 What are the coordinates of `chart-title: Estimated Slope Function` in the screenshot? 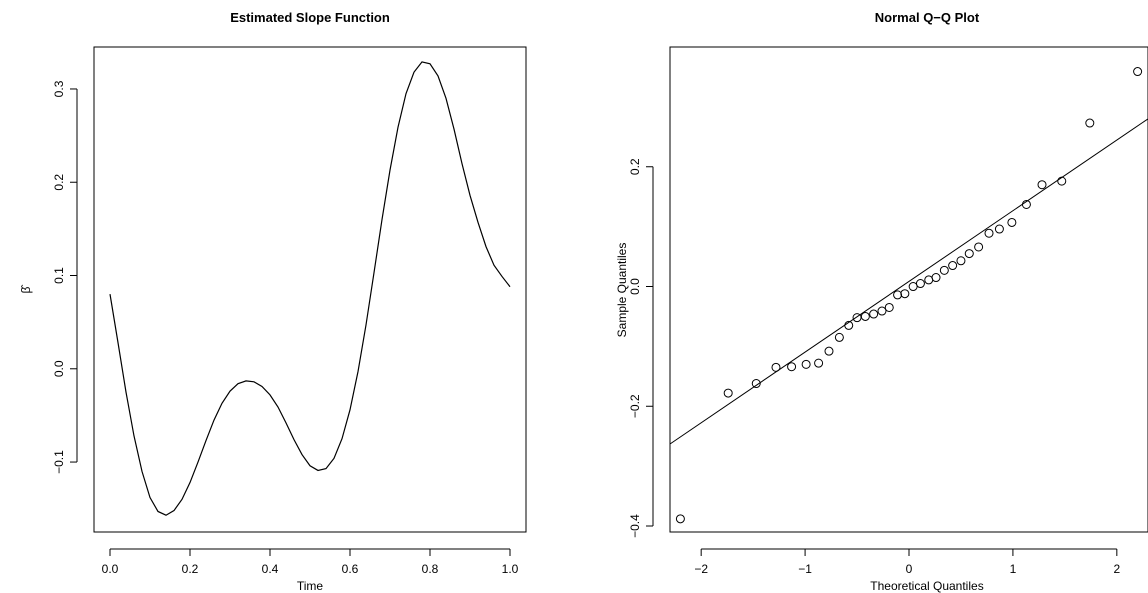 It's located at (310, 17).